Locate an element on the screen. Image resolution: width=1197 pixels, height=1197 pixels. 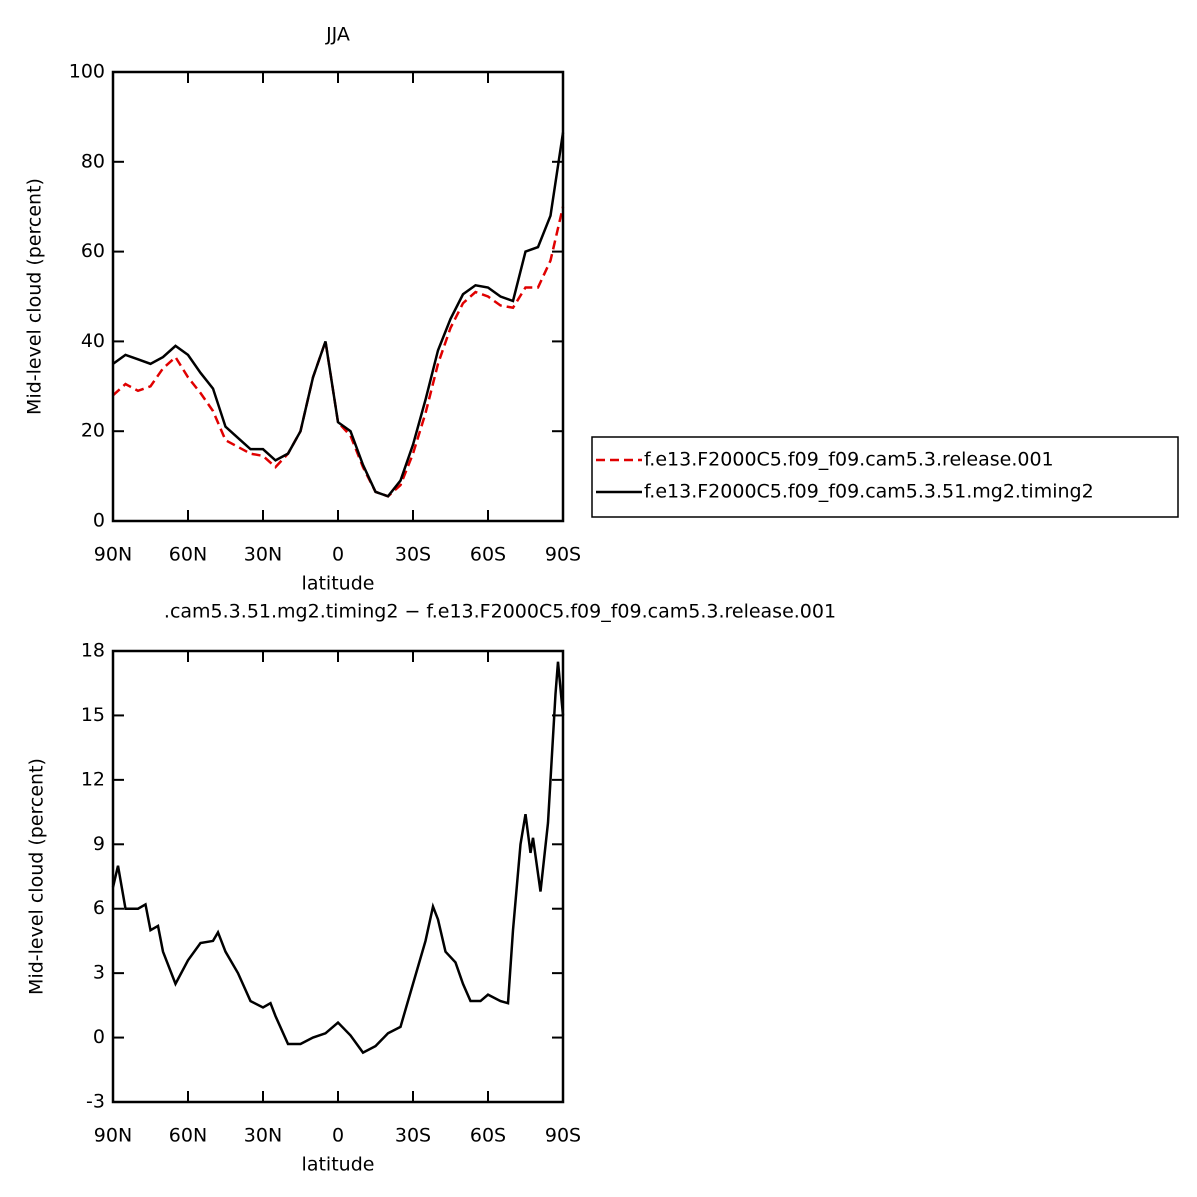
y-tick-label: 80 is located at coordinates (93, 161).